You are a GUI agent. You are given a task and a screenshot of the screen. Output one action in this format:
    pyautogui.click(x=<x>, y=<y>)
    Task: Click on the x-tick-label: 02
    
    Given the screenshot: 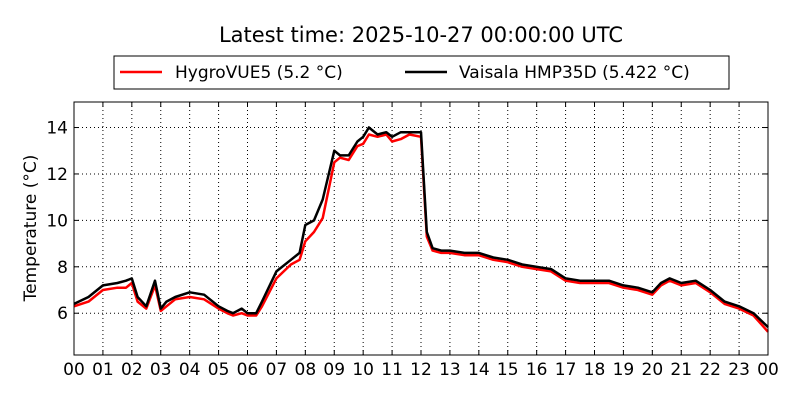 What is the action you would take?
    pyautogui.click(x=132, y=370)
    